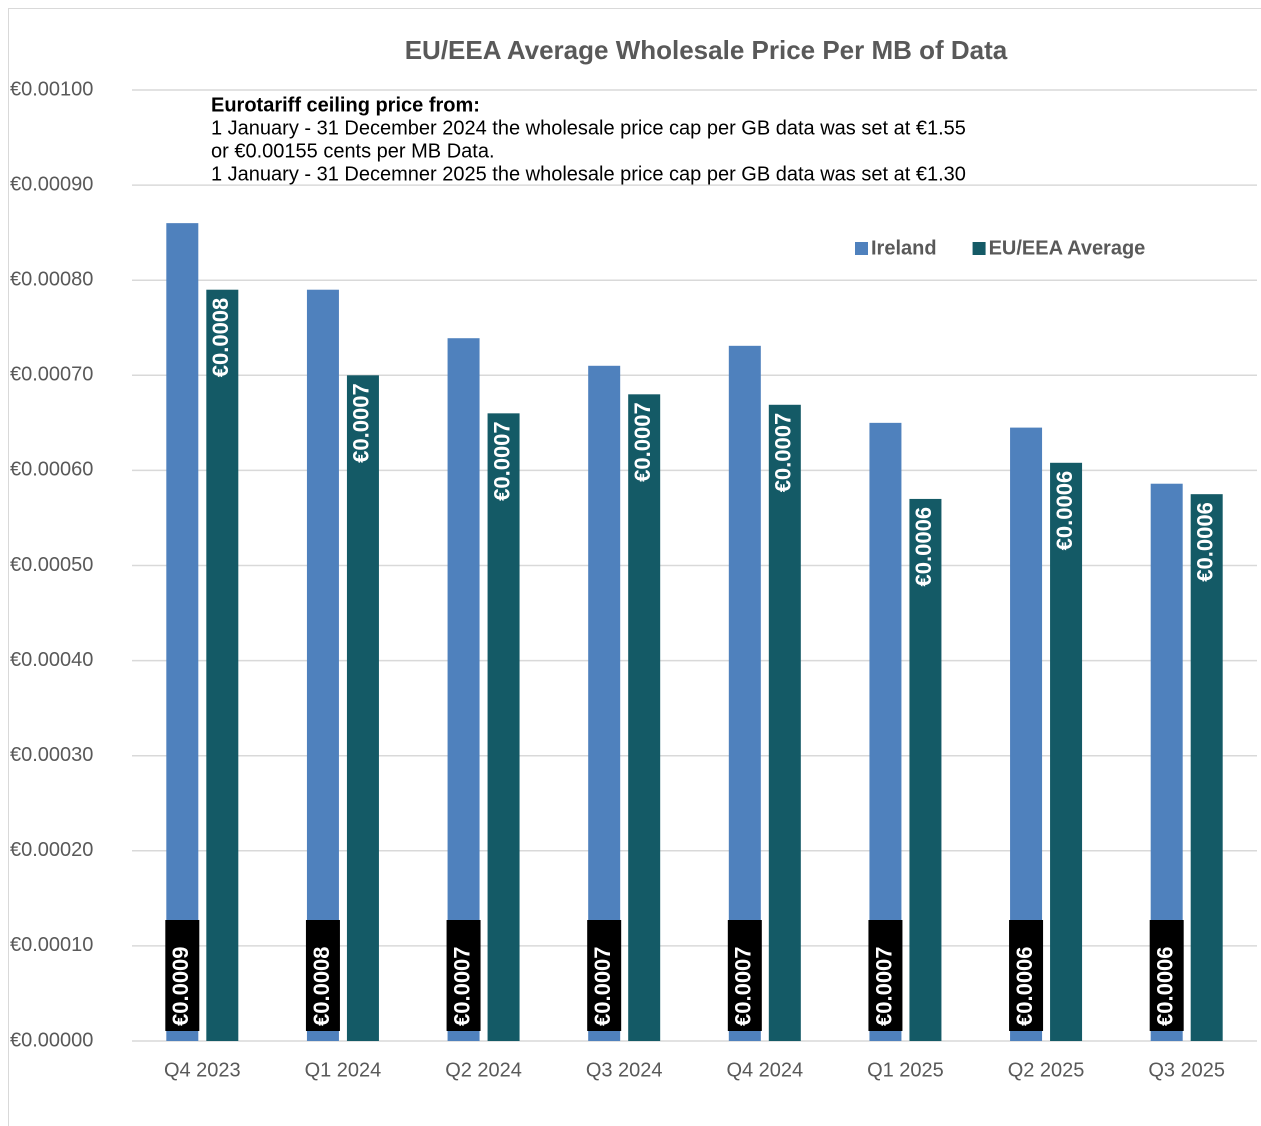 The image size is (1261, 1126). I want to click on x-tick-label: Q1 2025, so click(905, 1070).